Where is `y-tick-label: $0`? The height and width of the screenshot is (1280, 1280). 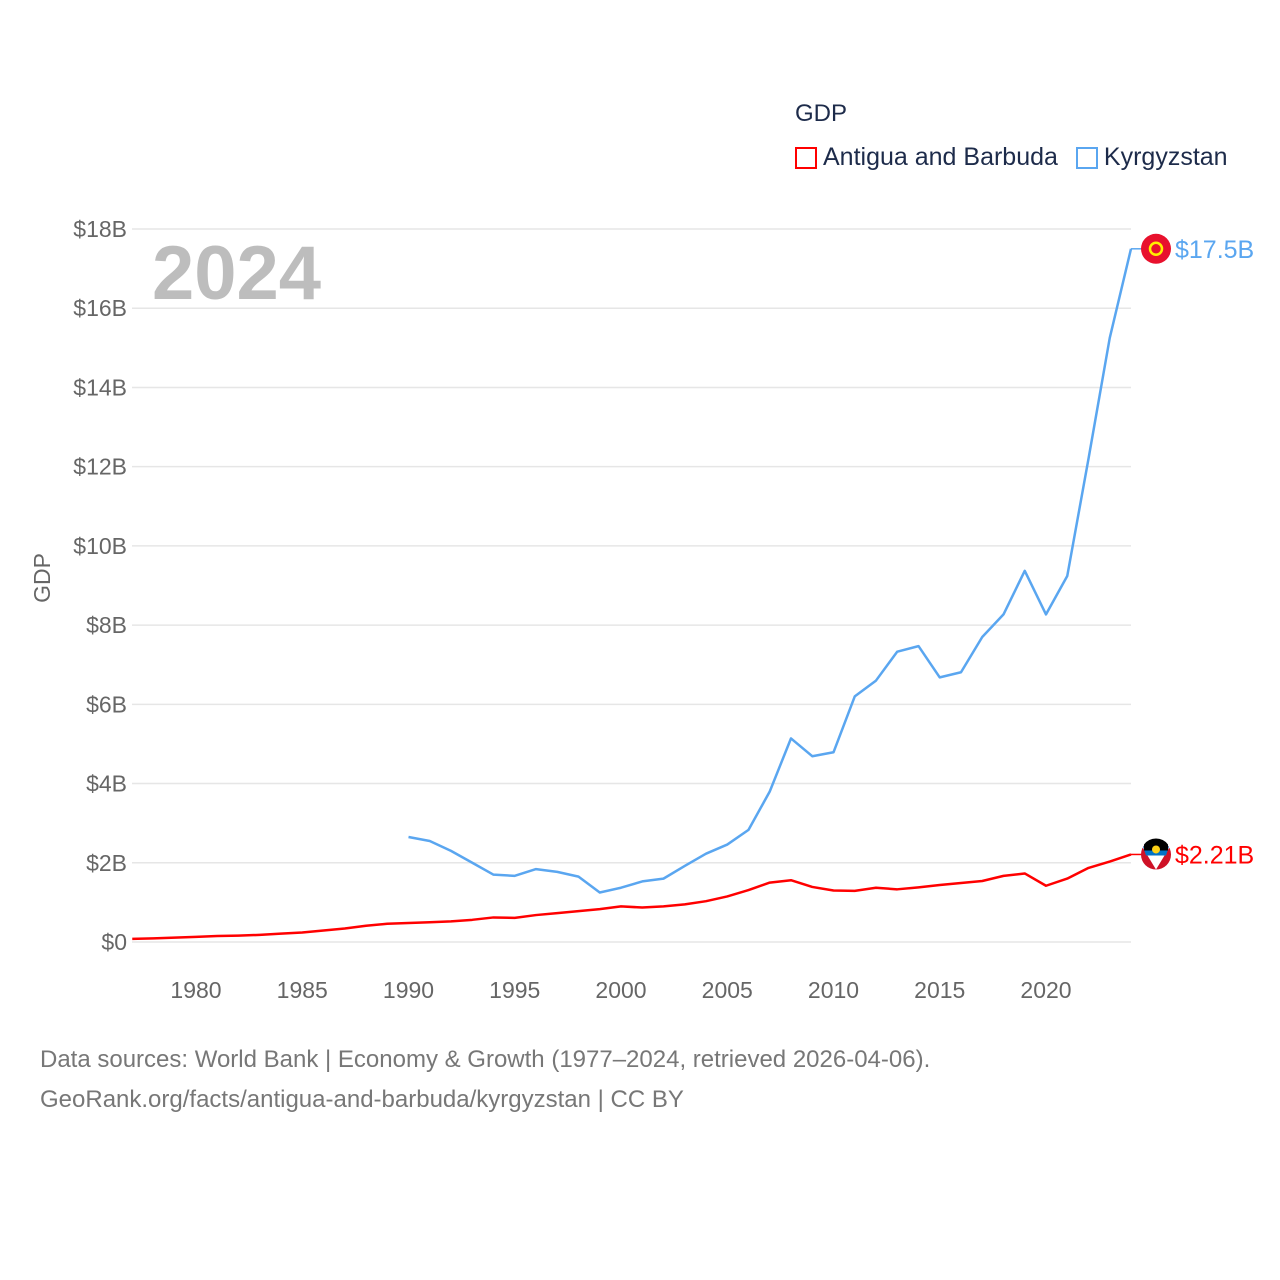 y-tick-label: $0 is located at coordinates (114, 942).